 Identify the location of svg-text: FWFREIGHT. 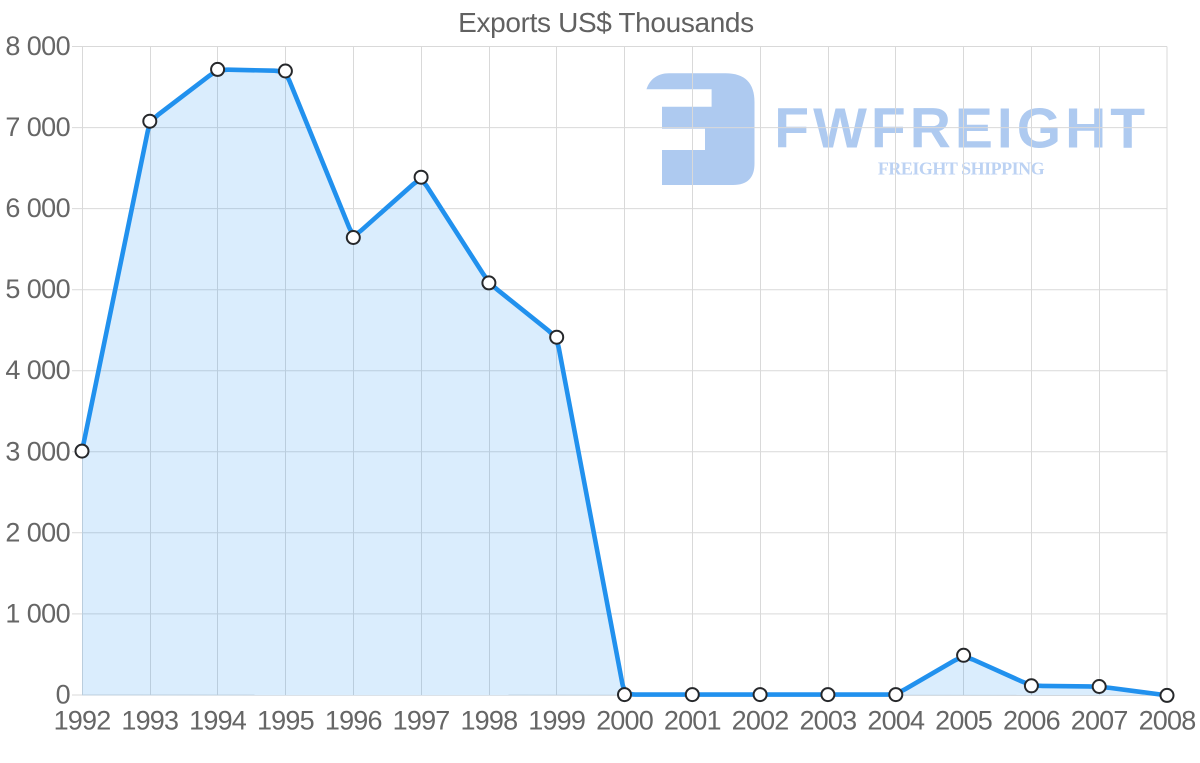
(961, 128).